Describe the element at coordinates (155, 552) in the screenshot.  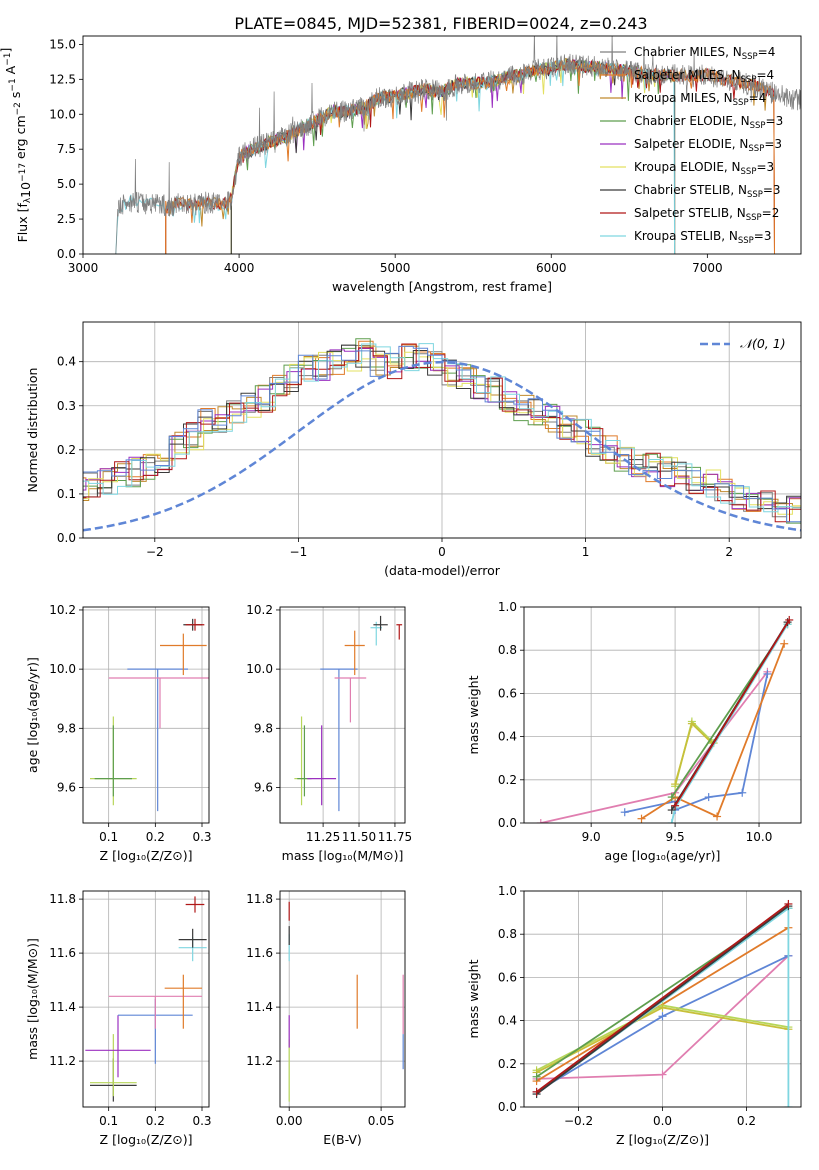
I see `x-tick-label: −2` at that location.